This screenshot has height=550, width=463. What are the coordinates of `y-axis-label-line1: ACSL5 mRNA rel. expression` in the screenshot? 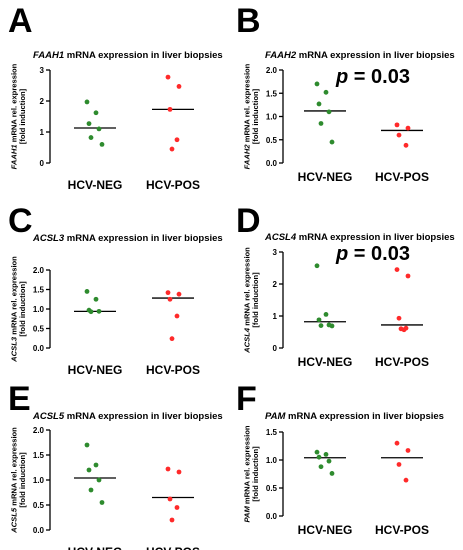 It's located at (13, 480).